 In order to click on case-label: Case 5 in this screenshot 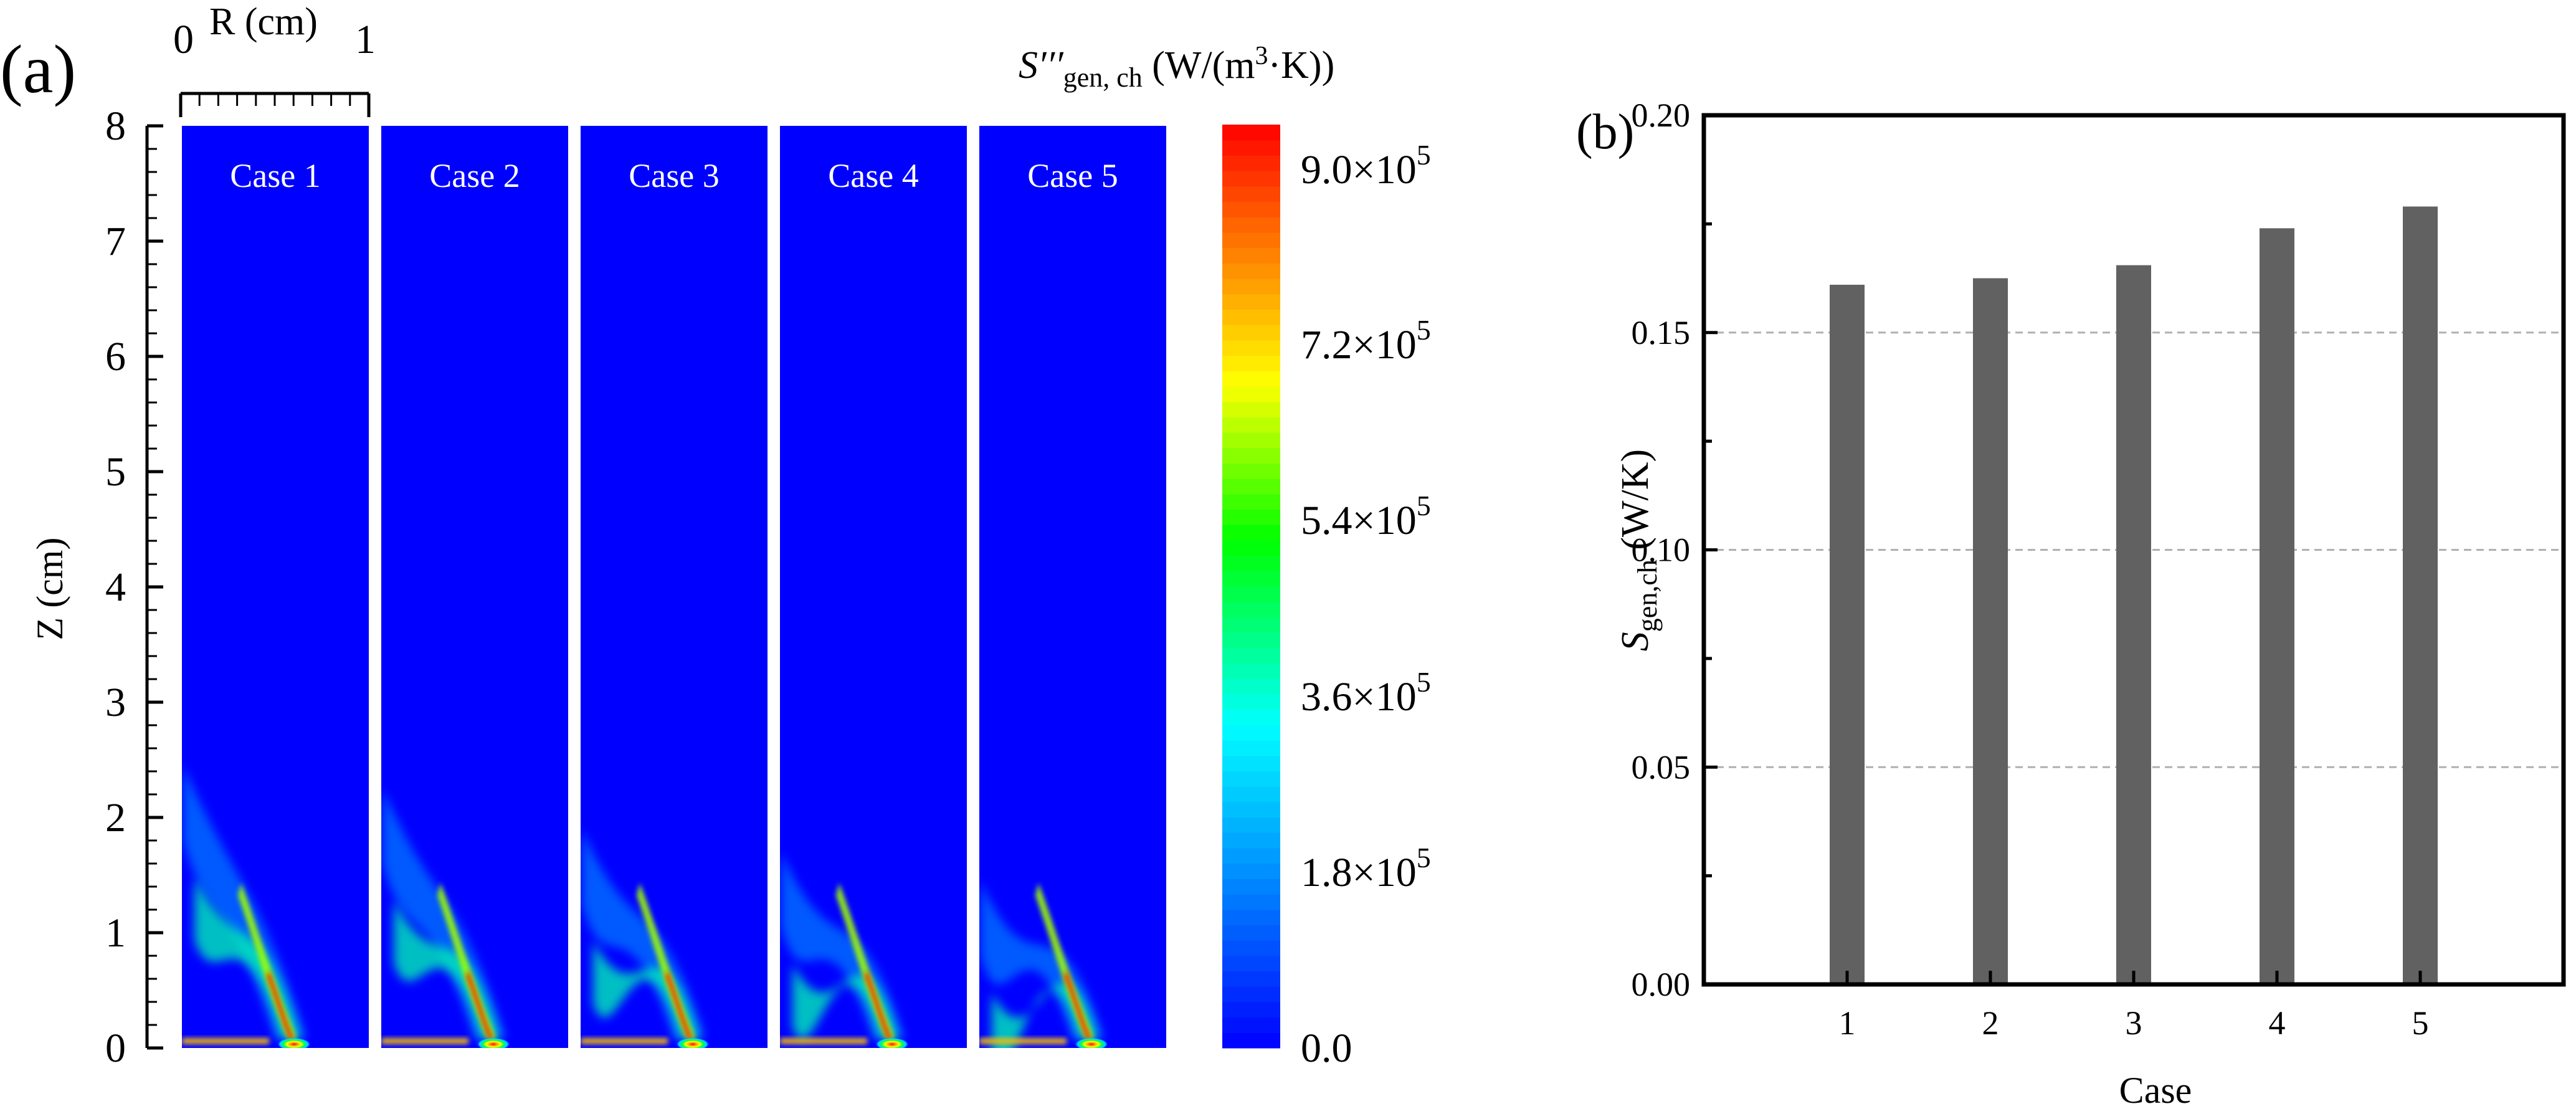, I will do `click(1072, 175)`.